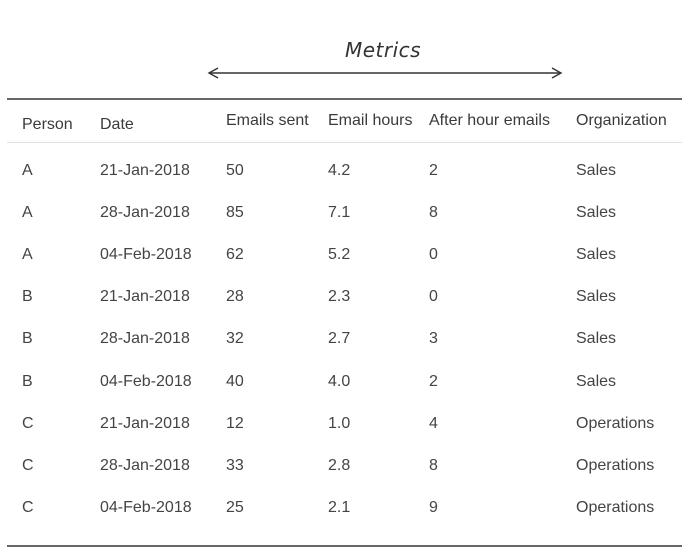  I want to click on cell-emails-sent: 25, so click(235, 507).